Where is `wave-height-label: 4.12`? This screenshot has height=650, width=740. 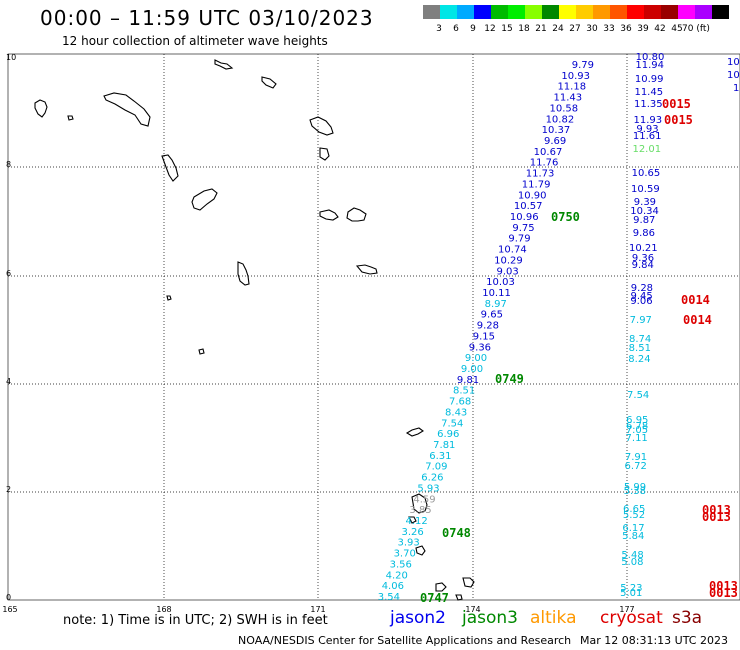
wave-height-label: 4.12 is located at coordinates (416, 521).